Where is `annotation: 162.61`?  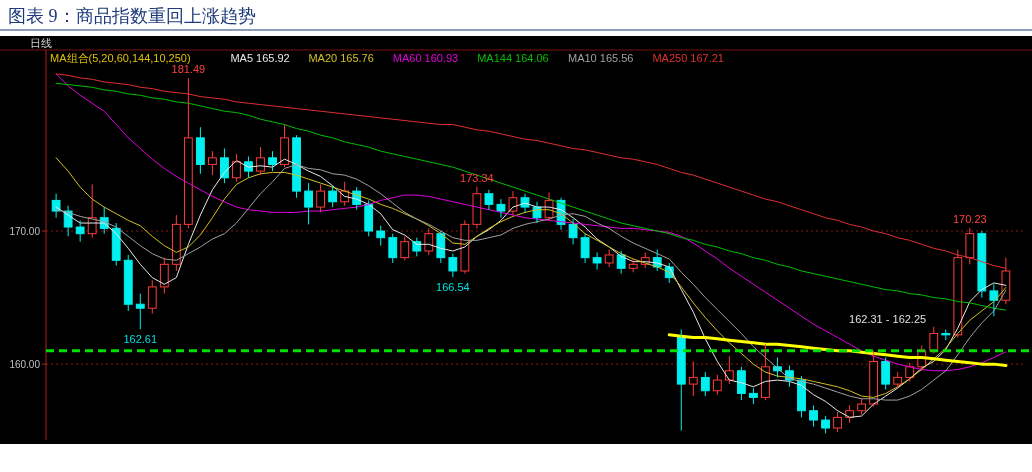
annotation: 162.61 is located at coordinates (140, 339).